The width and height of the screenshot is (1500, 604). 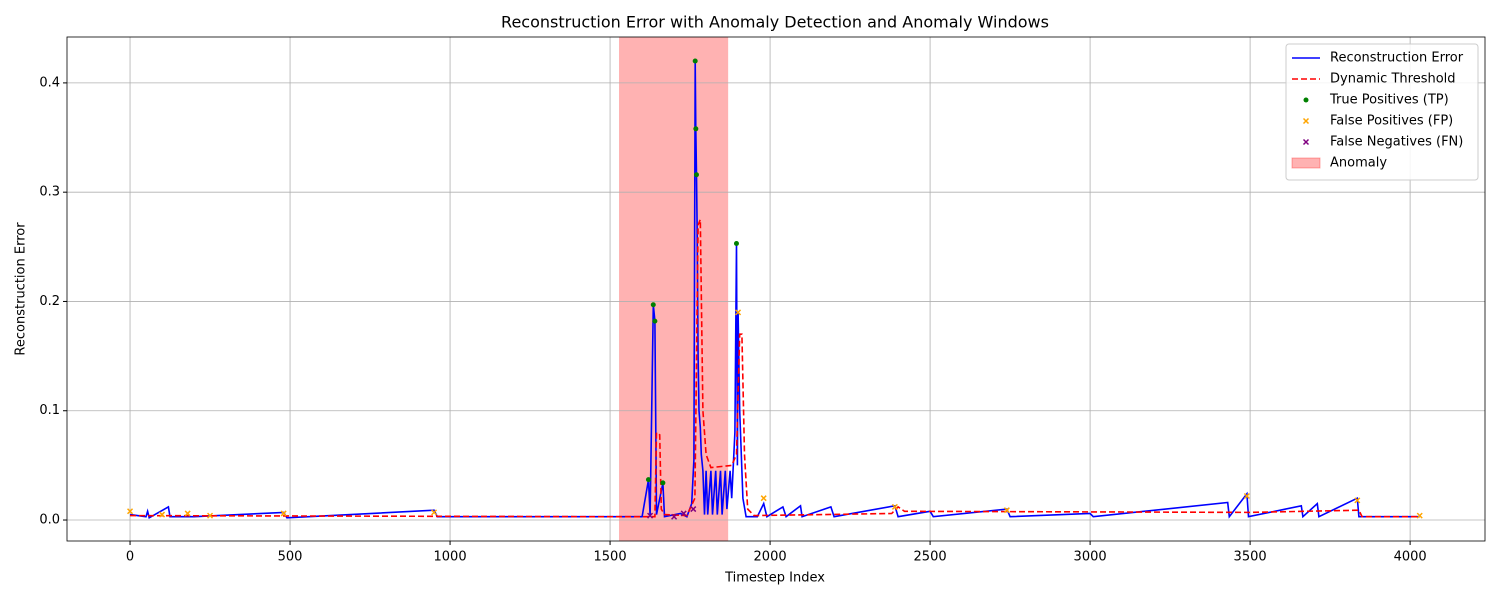 What do you see at coordinates (1090, 557) in the screenshot?
I see `x-tick-label: 3000` at bounding box center [1090, 557].